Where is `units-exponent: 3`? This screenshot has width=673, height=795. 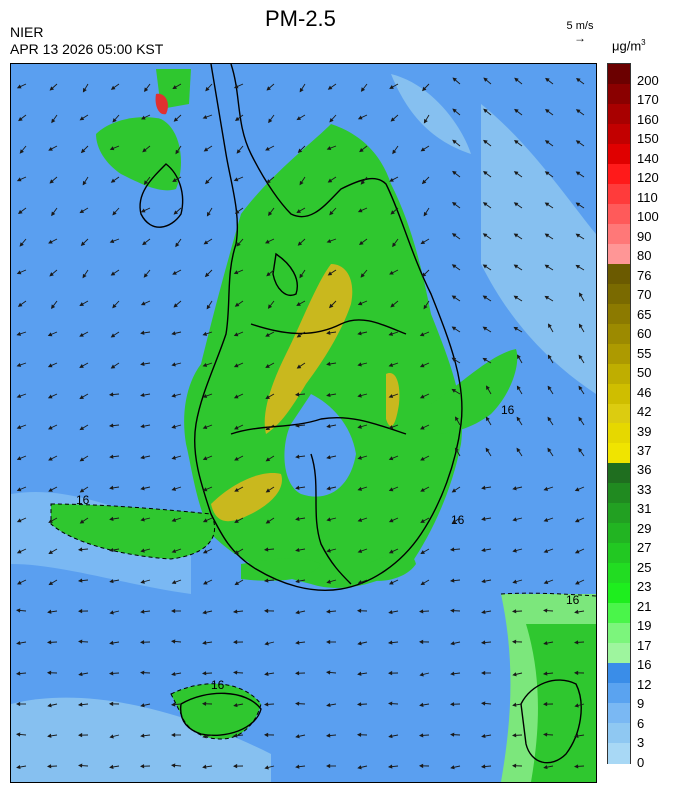
units-exponent: 3 is located at coordinates (643, 42).